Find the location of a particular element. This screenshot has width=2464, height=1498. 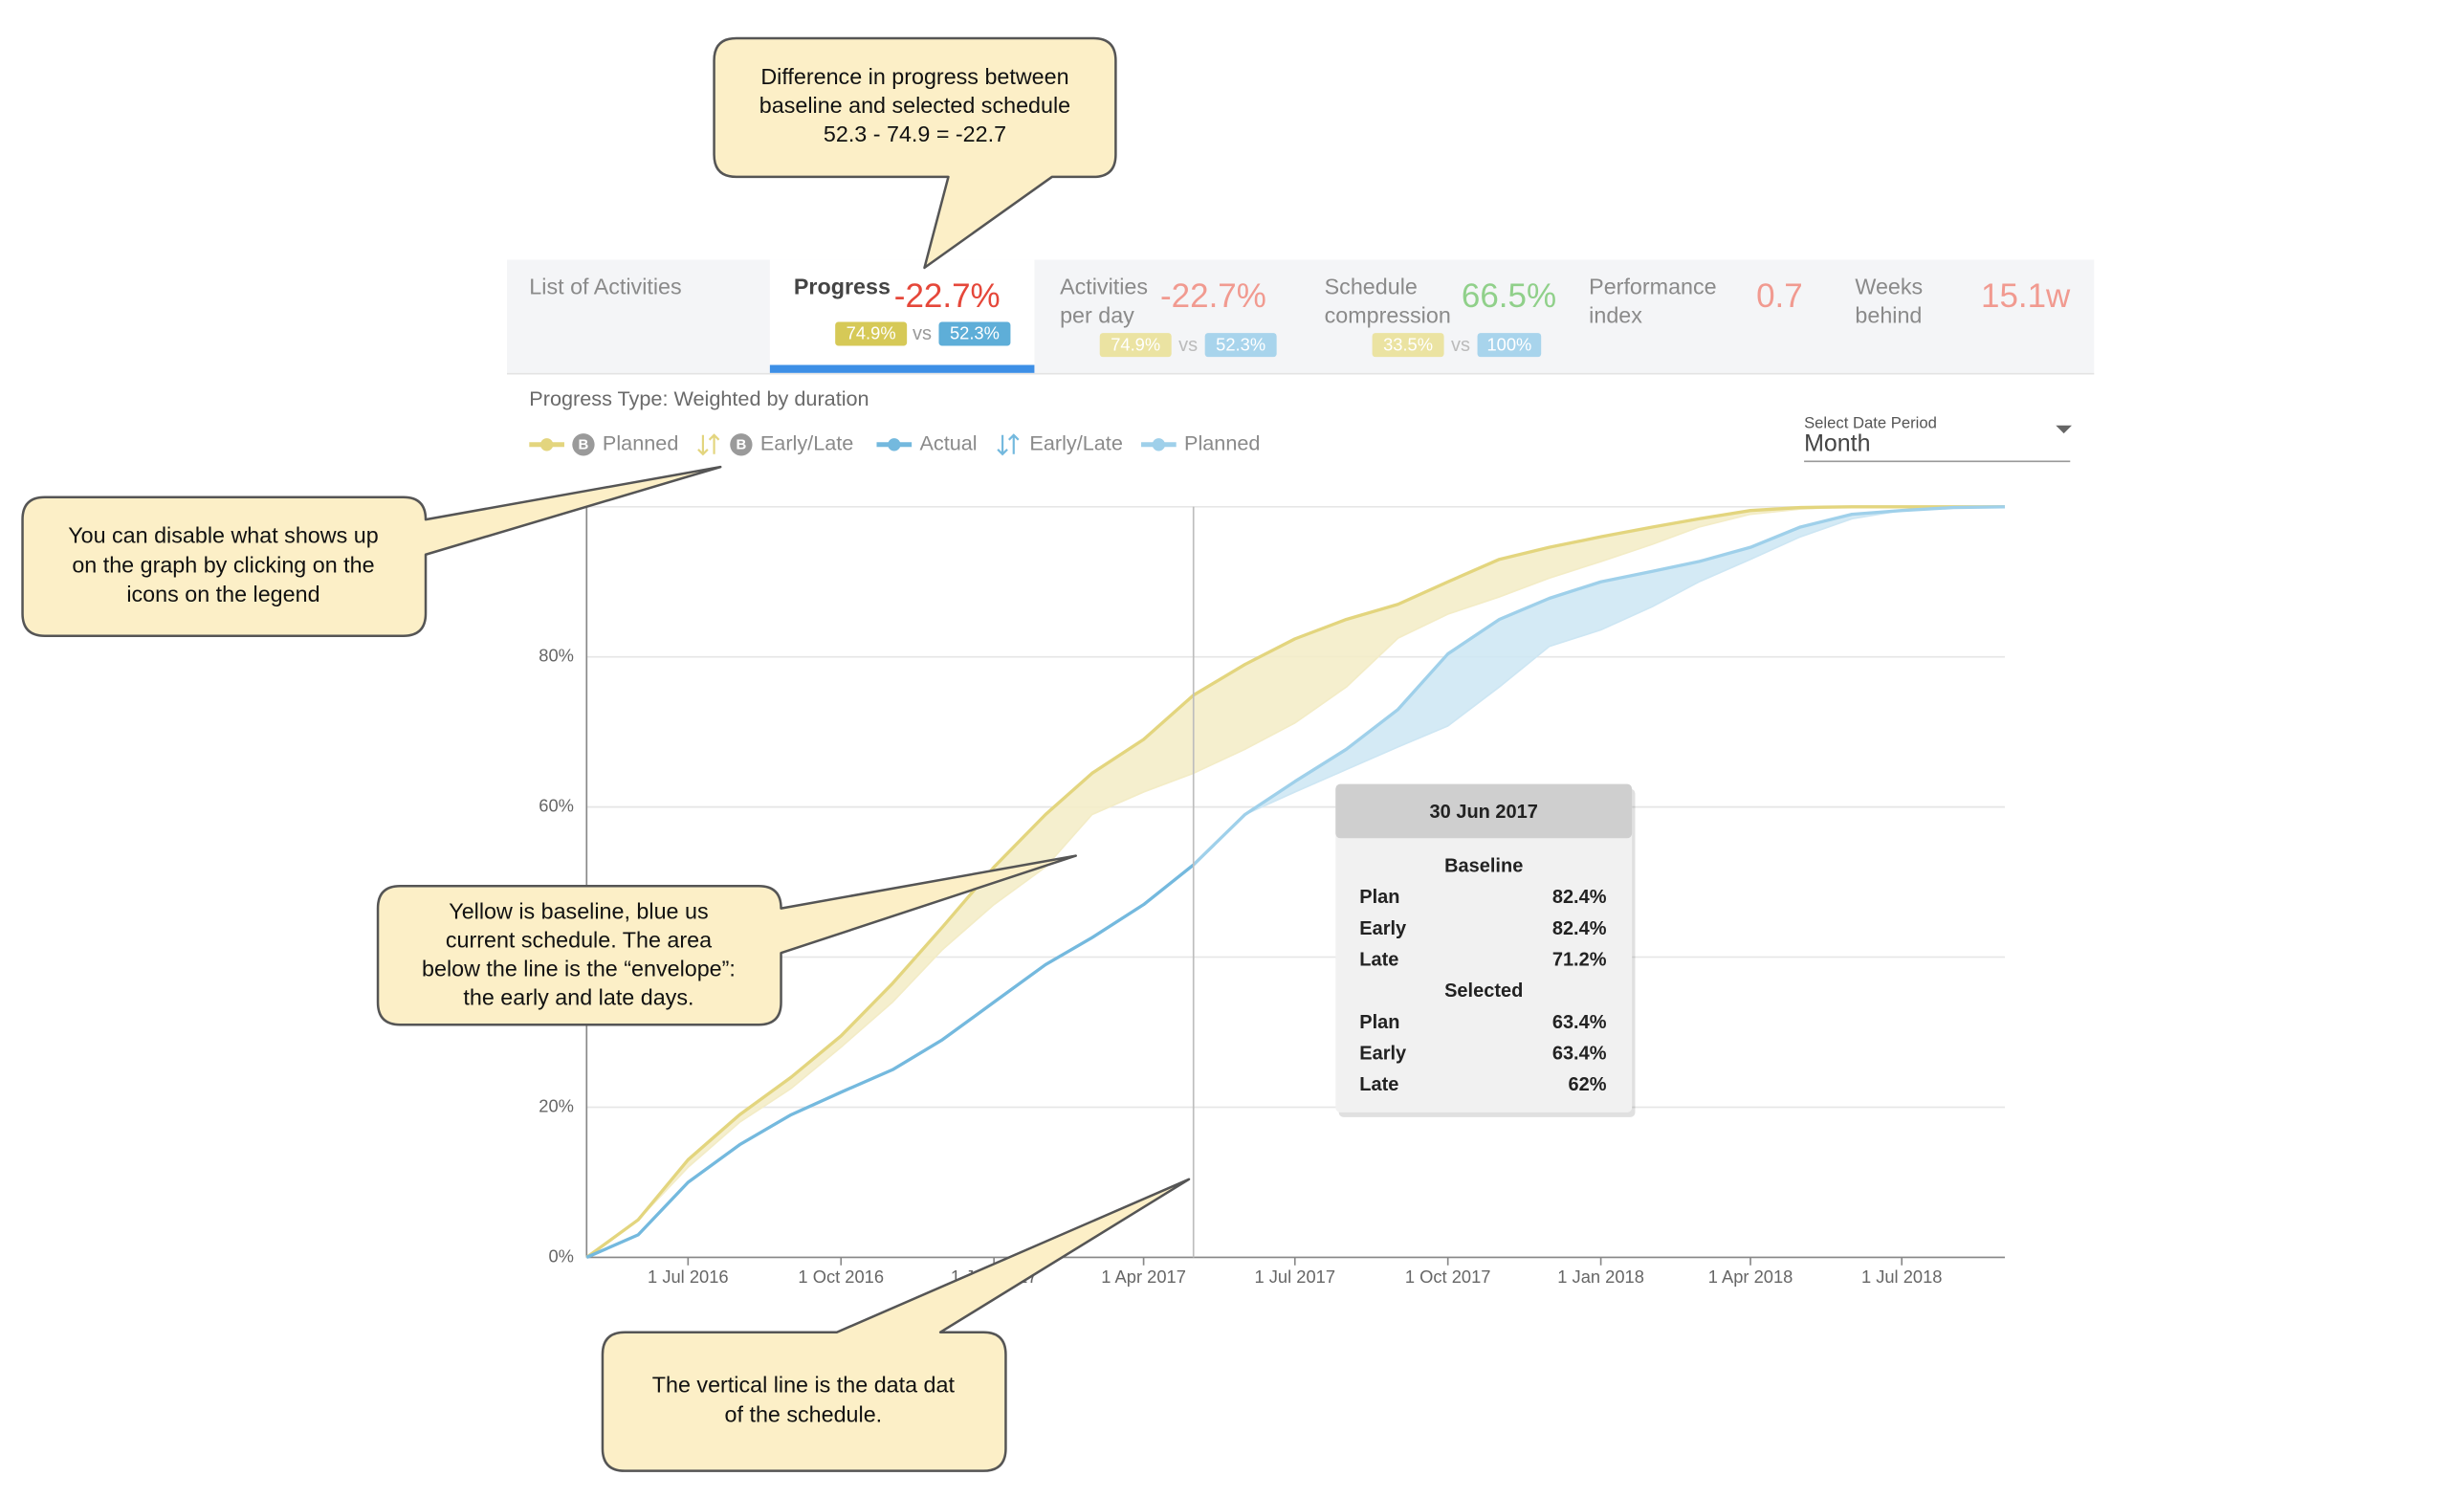

tooltip-section: Baseline is located at coordinates (1483, 867).